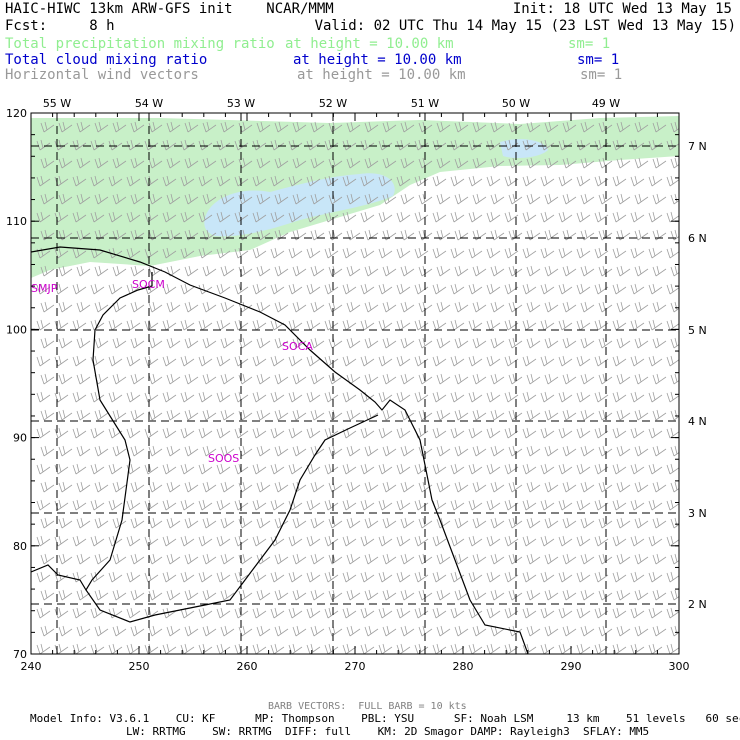 The image size is (740, 740). What do you see at coordinates (697, 330) in the screenshot?
I see `latitude-label: 5 N` at bounding box center [697, 330].